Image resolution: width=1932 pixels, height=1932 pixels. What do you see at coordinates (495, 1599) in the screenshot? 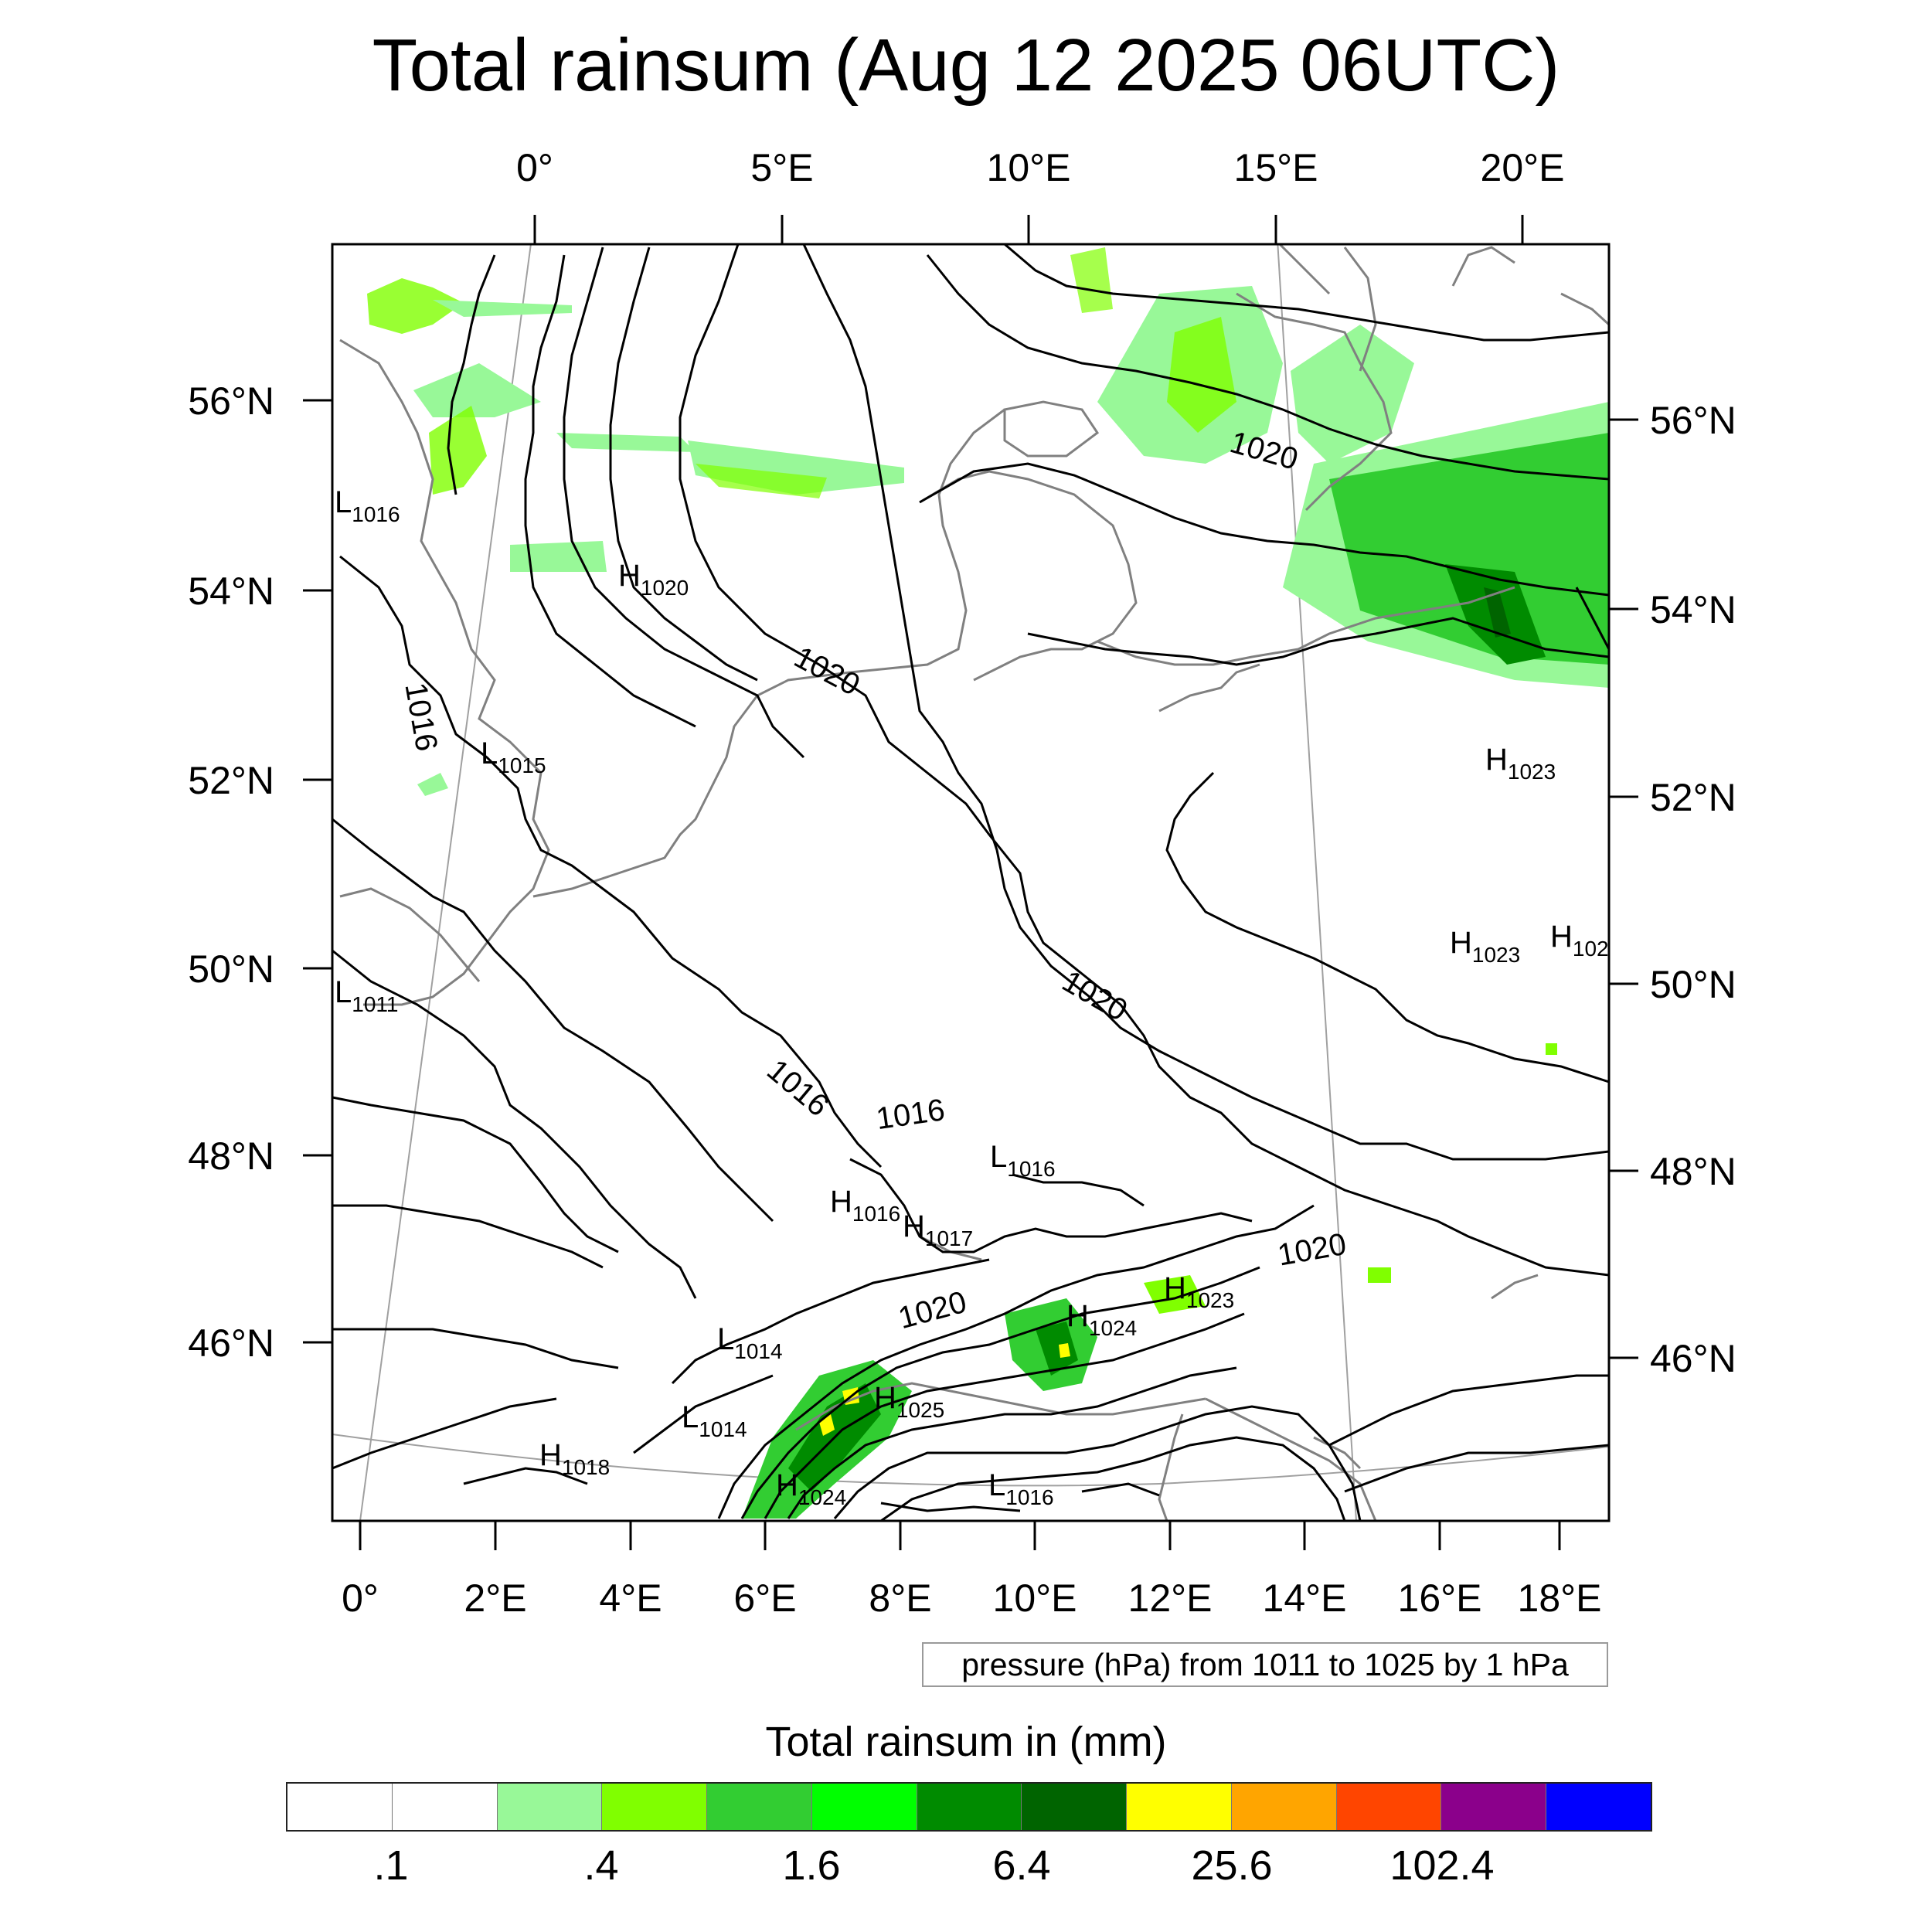
I see `lon-label: 2°E` at bounding box center [495, 1599].